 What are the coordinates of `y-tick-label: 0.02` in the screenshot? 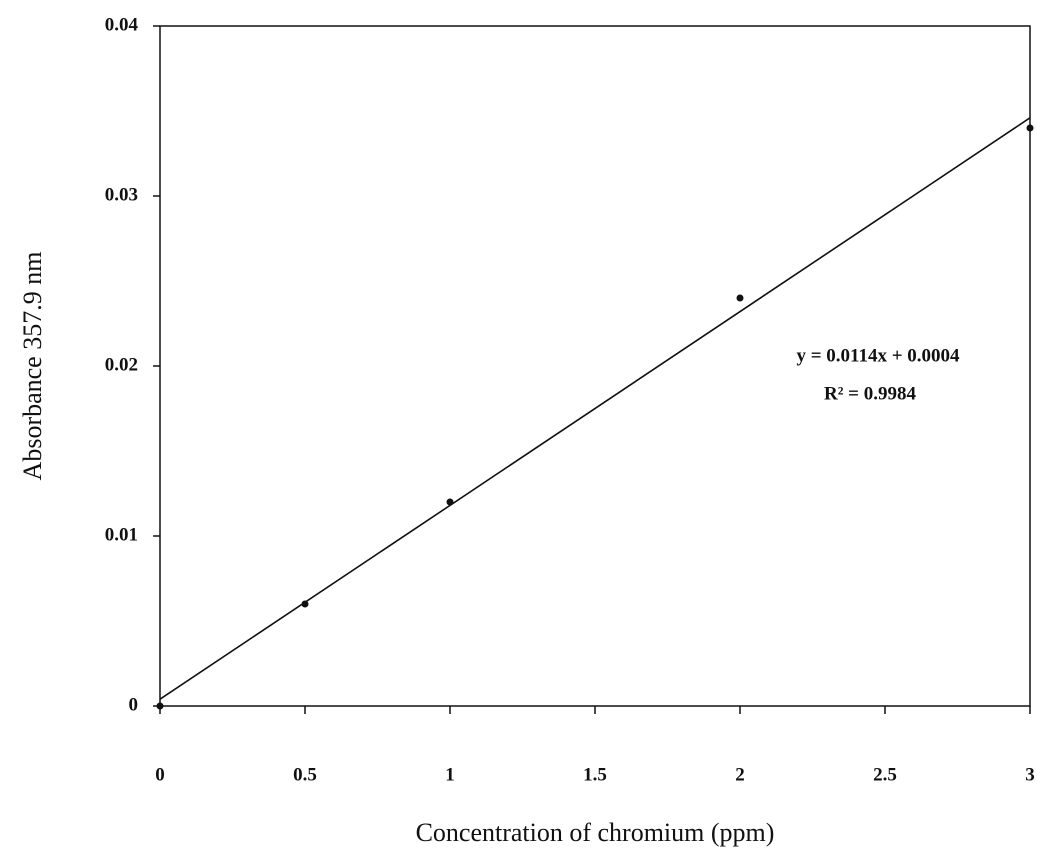 It's located at (121, 364).